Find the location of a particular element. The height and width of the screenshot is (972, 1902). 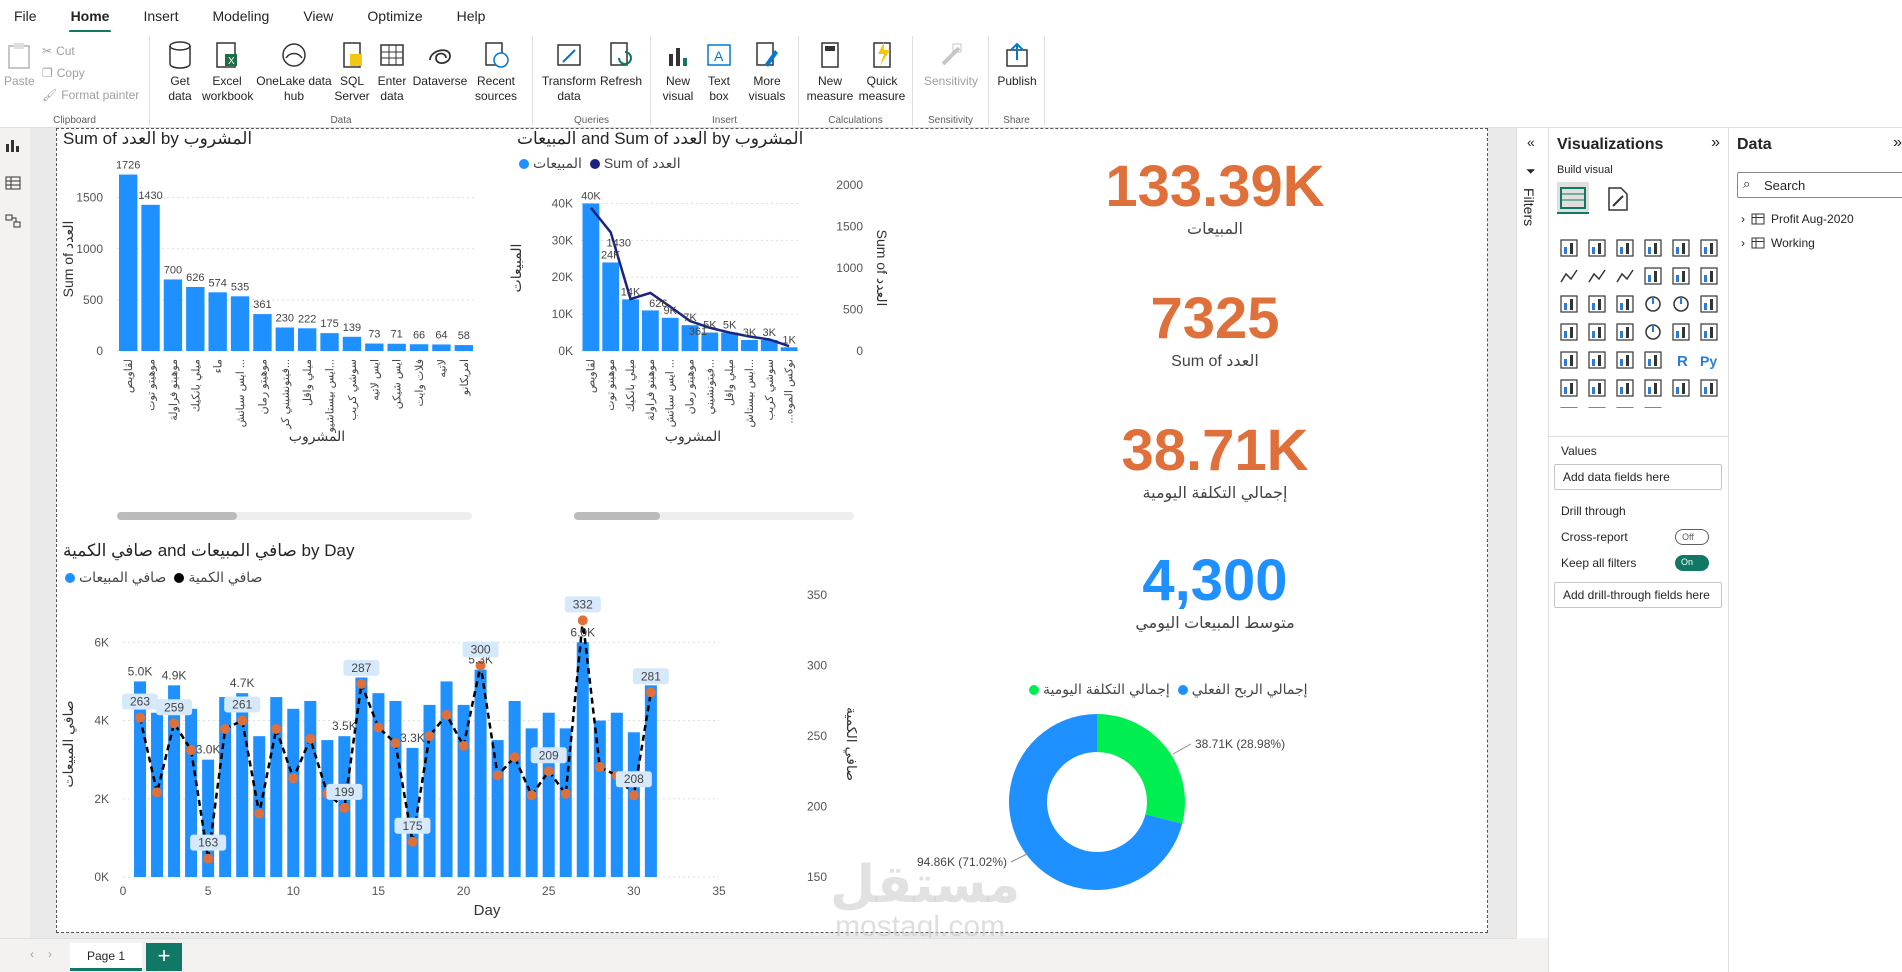

gauge-visual-icon is located at coordinates (1653, 332).